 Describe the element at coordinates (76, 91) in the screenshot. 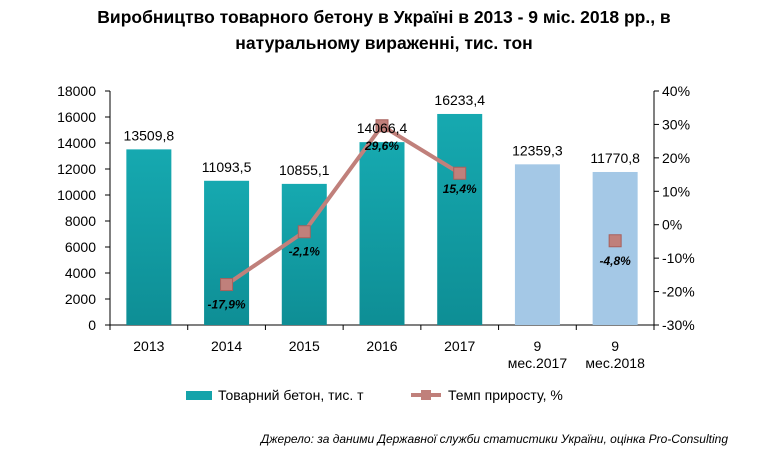

I see `left-tick-label: 18000` at that location.